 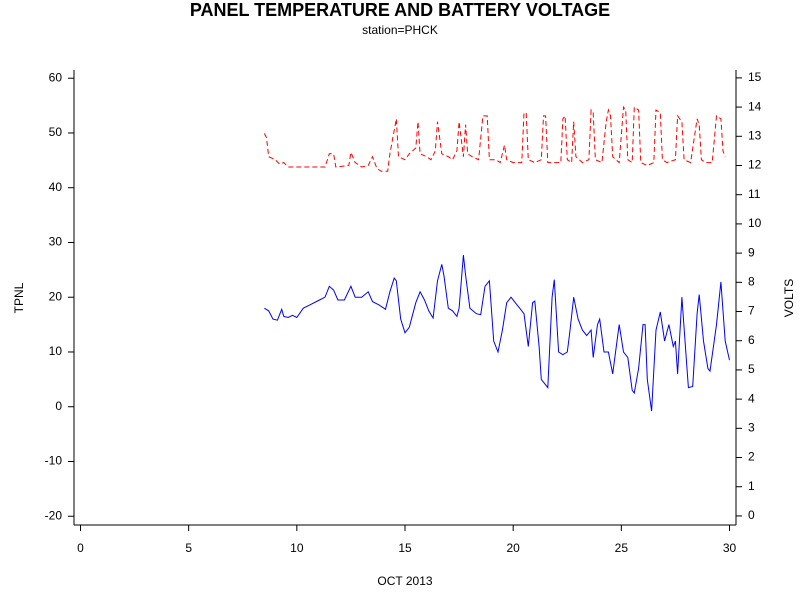 What do you see at coordinates (754, 194) in the screenshot?
I see `y2-tick-label: 11` at bounding box center [754, 194].